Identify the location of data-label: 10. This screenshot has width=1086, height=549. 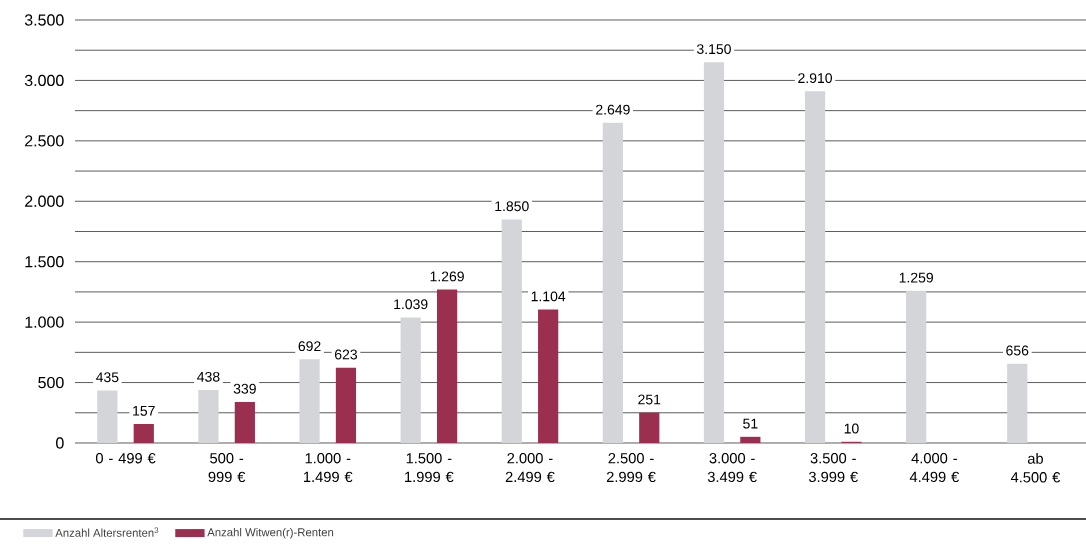
(851, 428).